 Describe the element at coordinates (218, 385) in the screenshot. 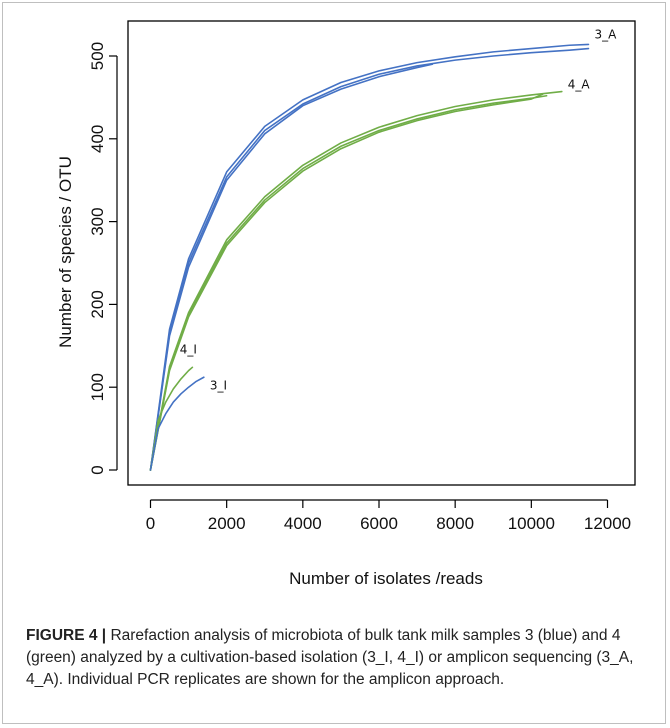

I see `curve-label-3_i: 3_I` at that location.